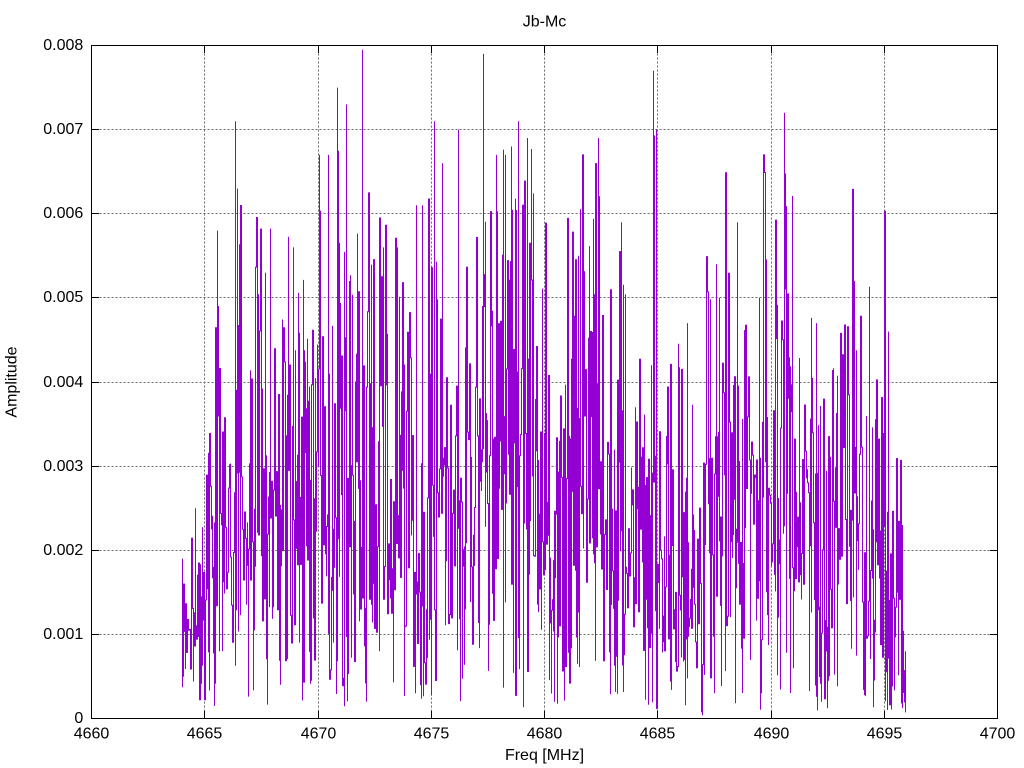 The height and width of the screenshot is (768, 1024). Describe the element at coordinates (63, 297) in the screenshot. I see `svg-text: 0.005` at that location.